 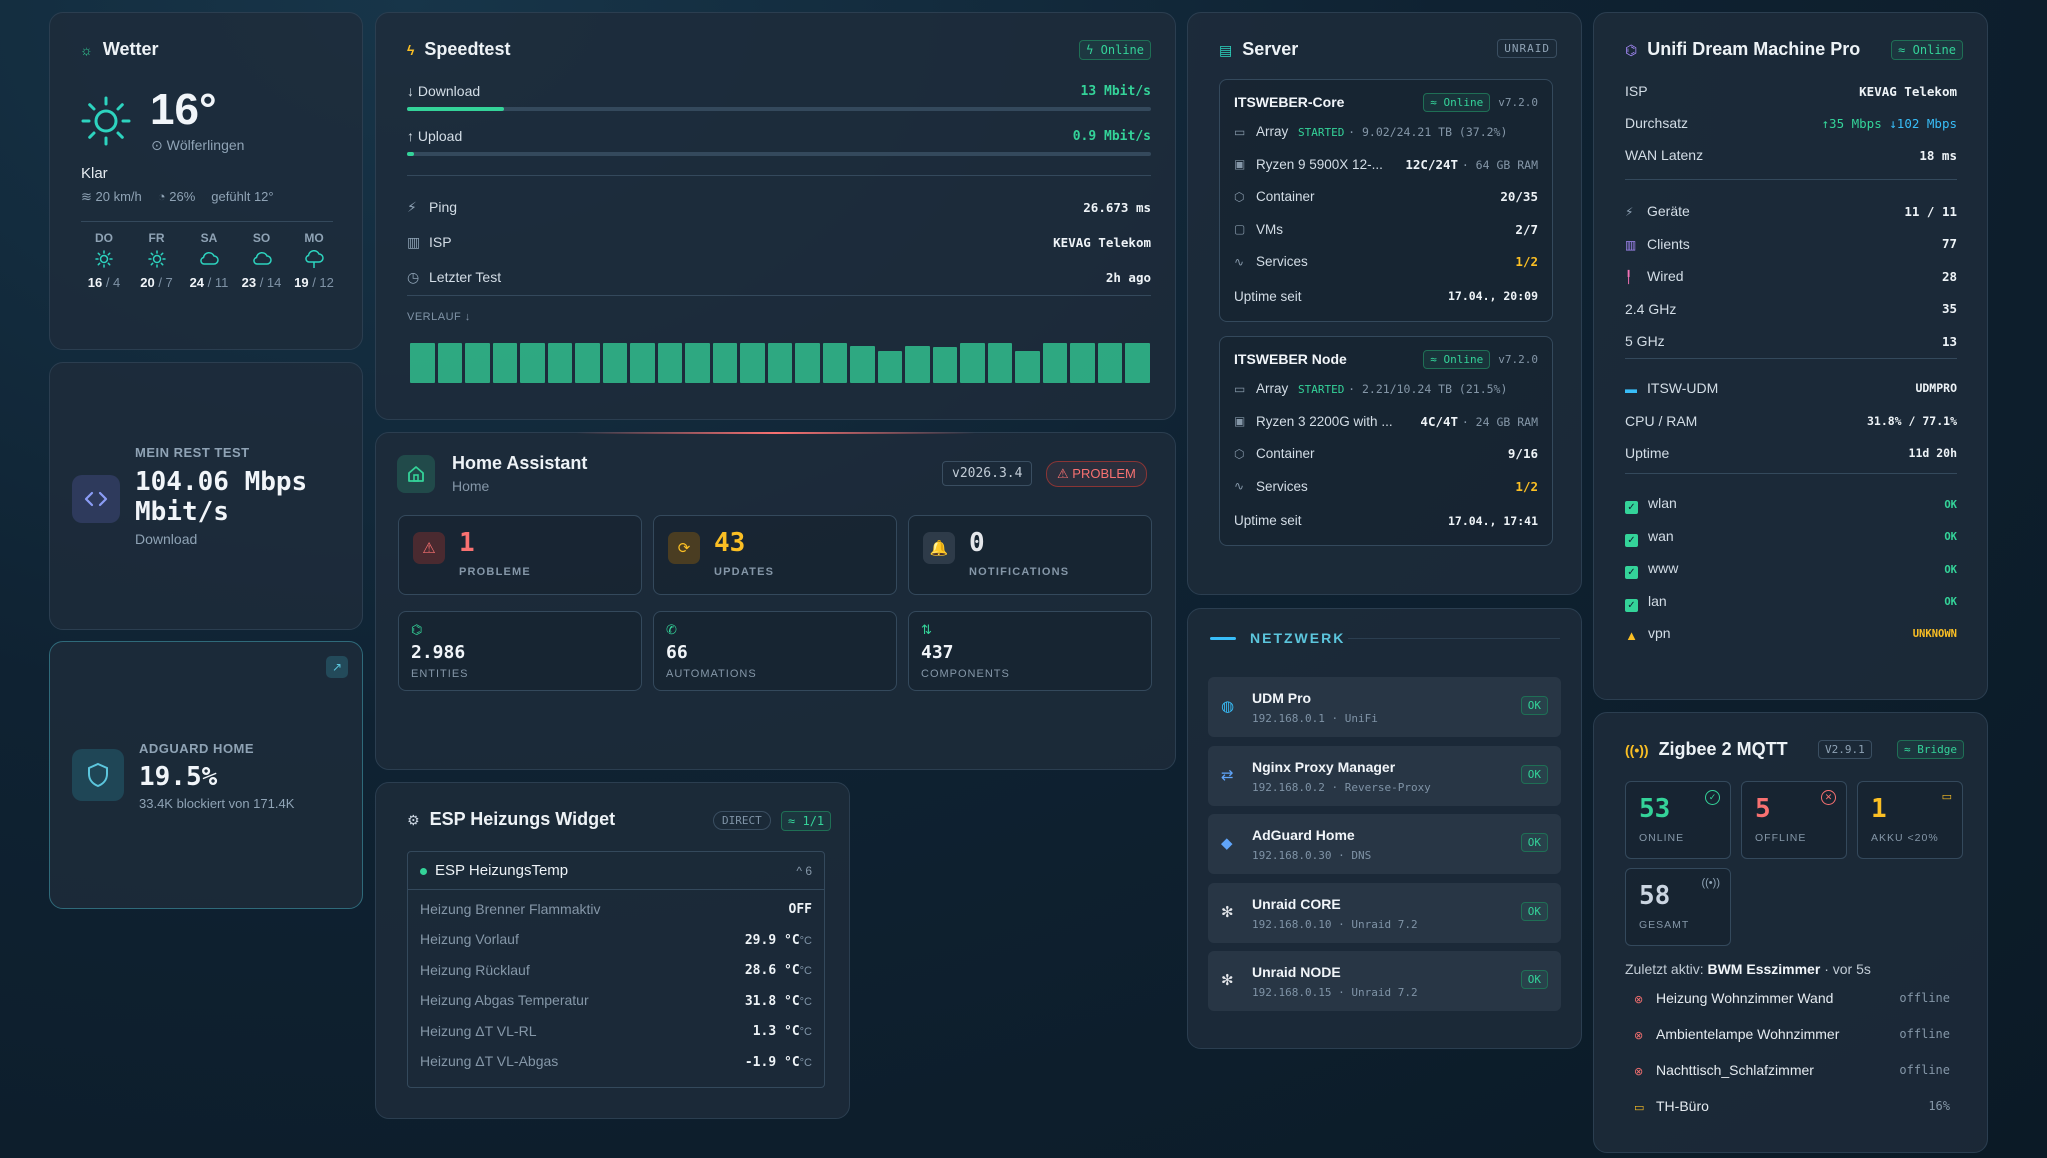 I want to click on unifi-health-row: ✓ wlan OK, so click(x=1791, y=504).